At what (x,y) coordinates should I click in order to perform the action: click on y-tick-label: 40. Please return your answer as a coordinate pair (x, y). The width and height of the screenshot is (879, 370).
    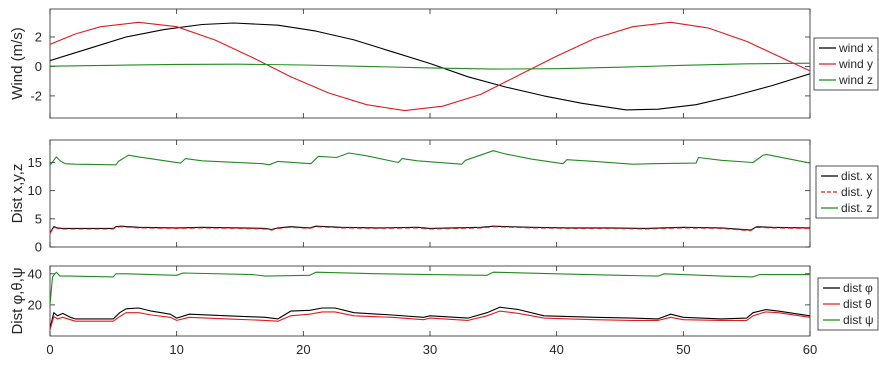
    Looking at the image, I should click on (35, 273).